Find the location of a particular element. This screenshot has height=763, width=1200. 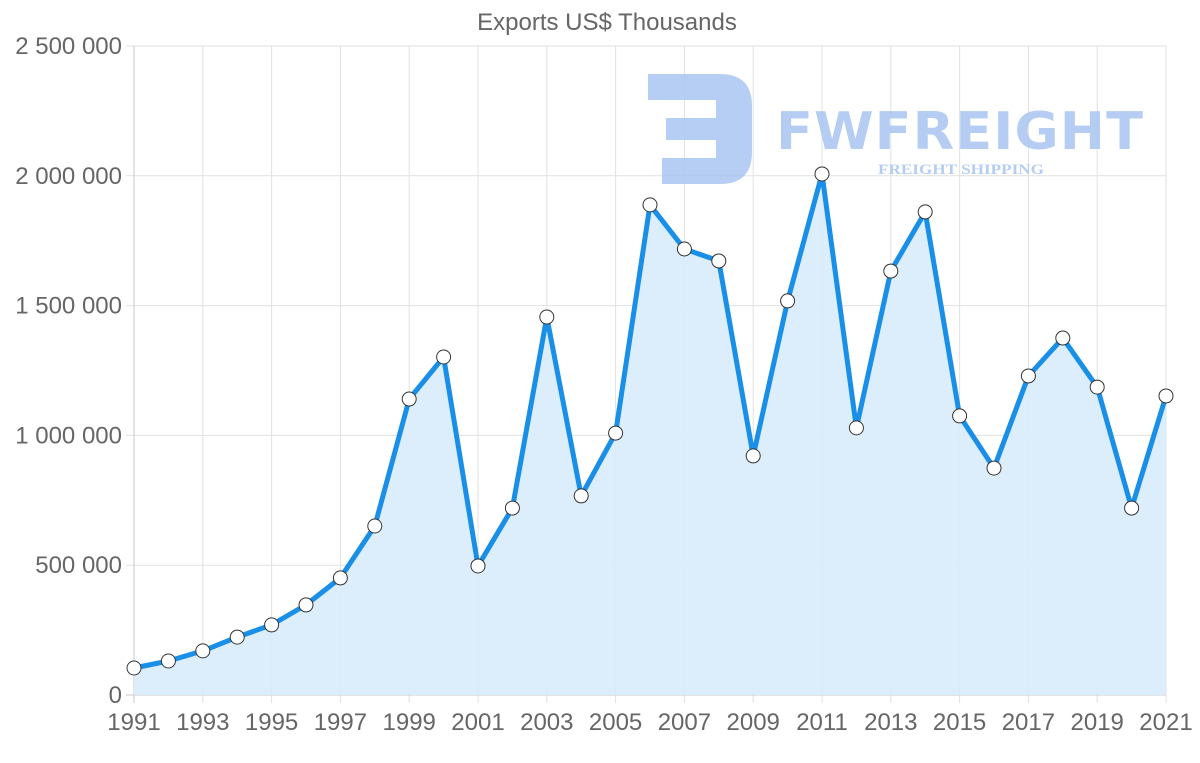

data-point-2003 is located at coordinates (547, 317).